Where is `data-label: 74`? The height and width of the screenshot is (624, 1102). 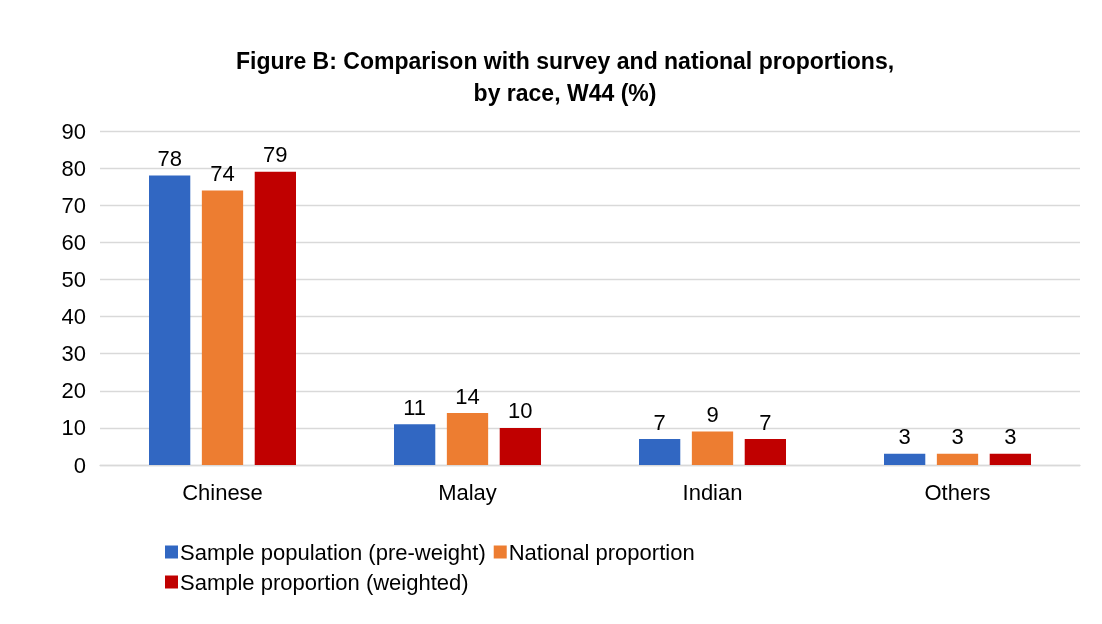 data-label: 74 is located at coordinates (222, 173).